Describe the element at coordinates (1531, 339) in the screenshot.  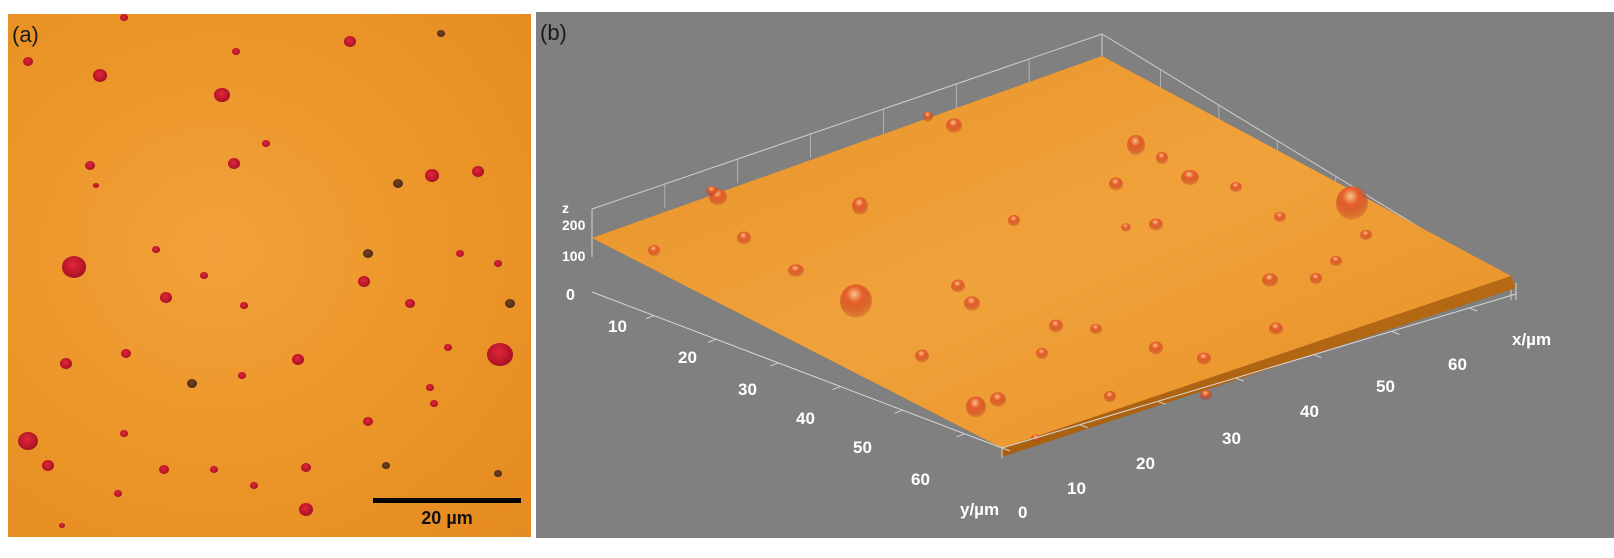
I see `x-axis-label: x/µm` at that location.